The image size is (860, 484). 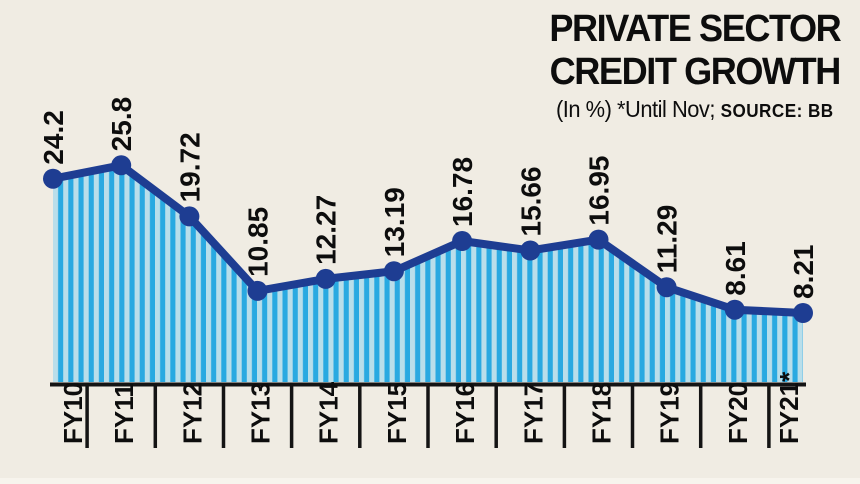 What do you see at coordinates (695, 71) in the screenshot?
I see `chart-title-line2: CREDIT GROWTH` at bounding box center [695, 71].